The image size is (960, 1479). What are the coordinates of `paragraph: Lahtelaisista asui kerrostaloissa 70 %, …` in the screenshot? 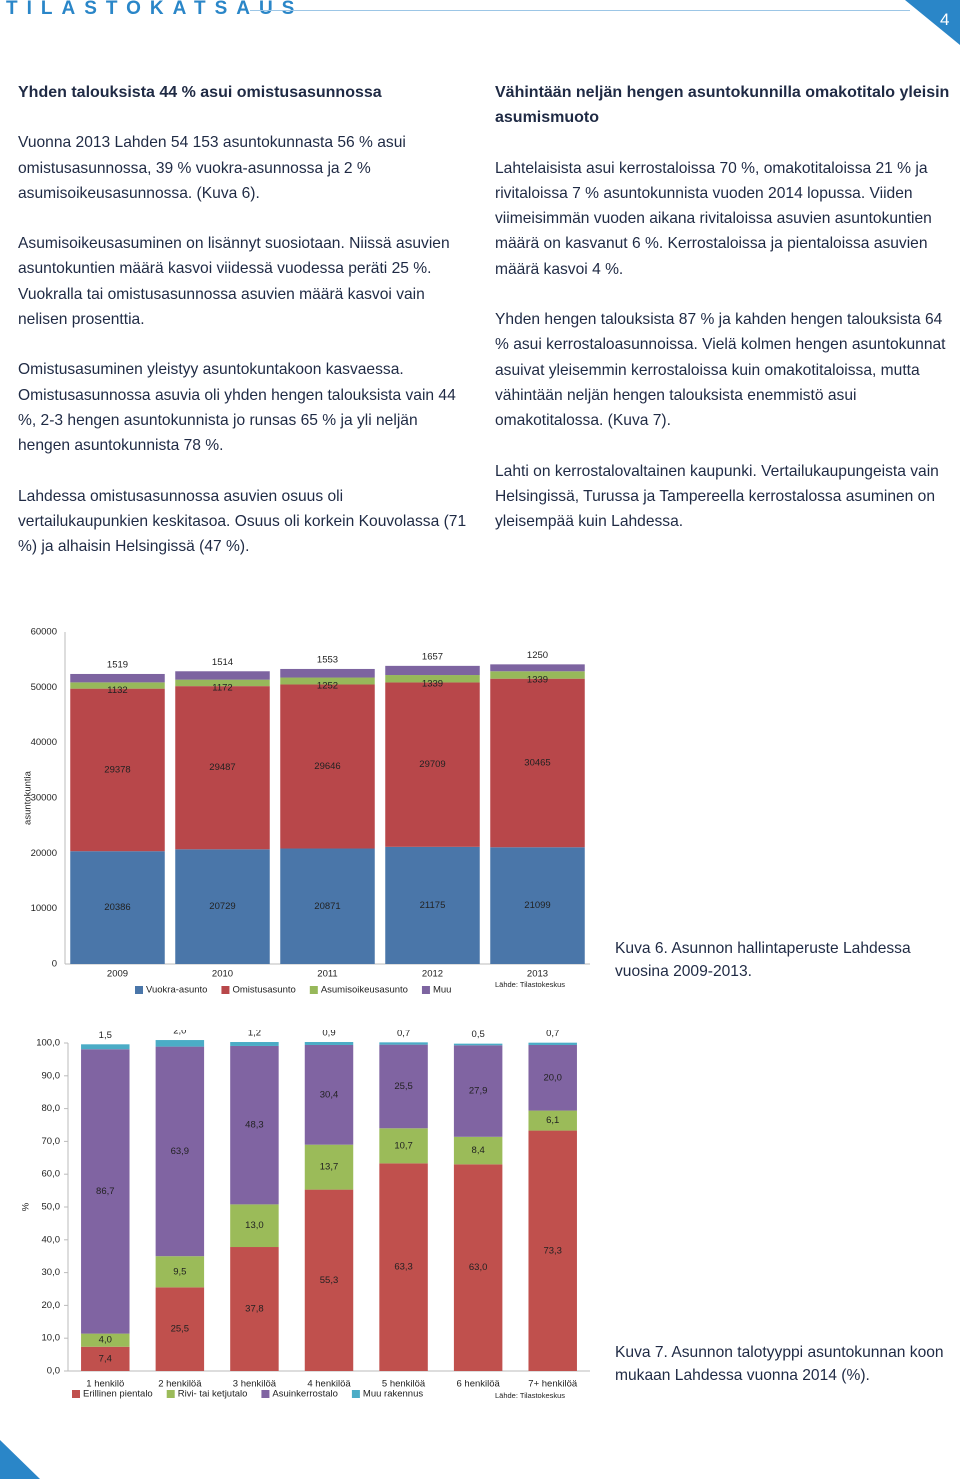 It's located at (713, 218).